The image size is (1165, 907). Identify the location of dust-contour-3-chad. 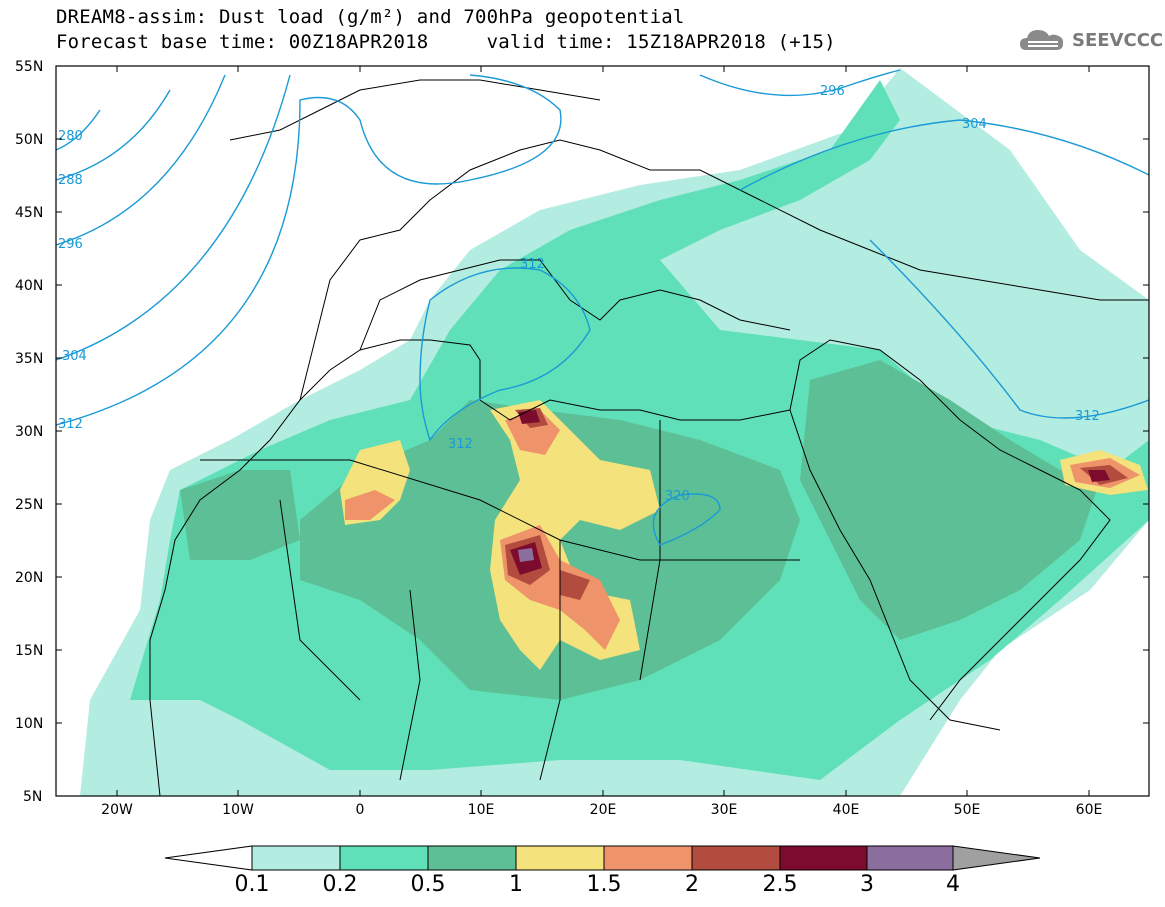
(526, 555).